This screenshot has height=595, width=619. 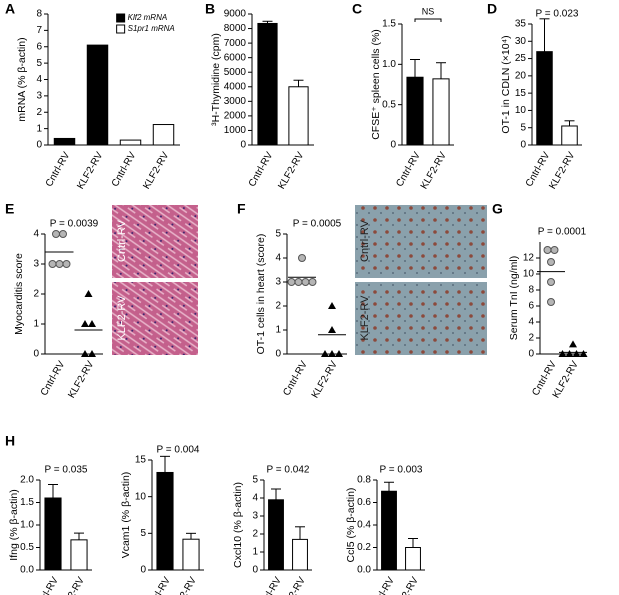 What do you see at coordinates (376, 84) in the screenshot?
I see `y-axis-label: CFSE⁺ spleen cells (%)` at bounding box center [376, 84].